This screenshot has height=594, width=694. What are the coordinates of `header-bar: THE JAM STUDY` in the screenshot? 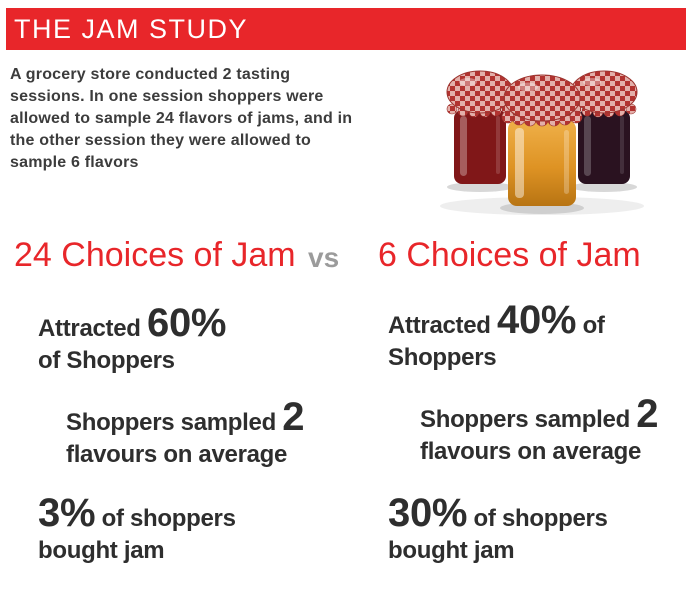 It's located at (346, 29).